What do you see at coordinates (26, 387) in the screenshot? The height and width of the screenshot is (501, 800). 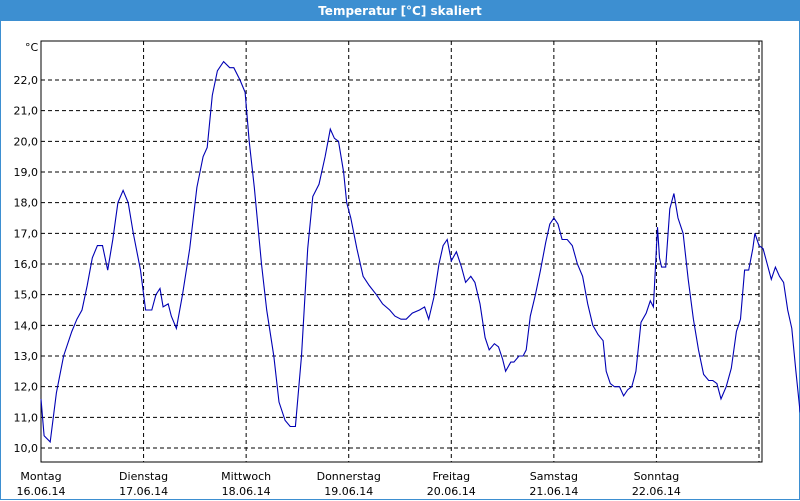 I see `y-tick-label: 12,0` at bounding box center [26, 387].